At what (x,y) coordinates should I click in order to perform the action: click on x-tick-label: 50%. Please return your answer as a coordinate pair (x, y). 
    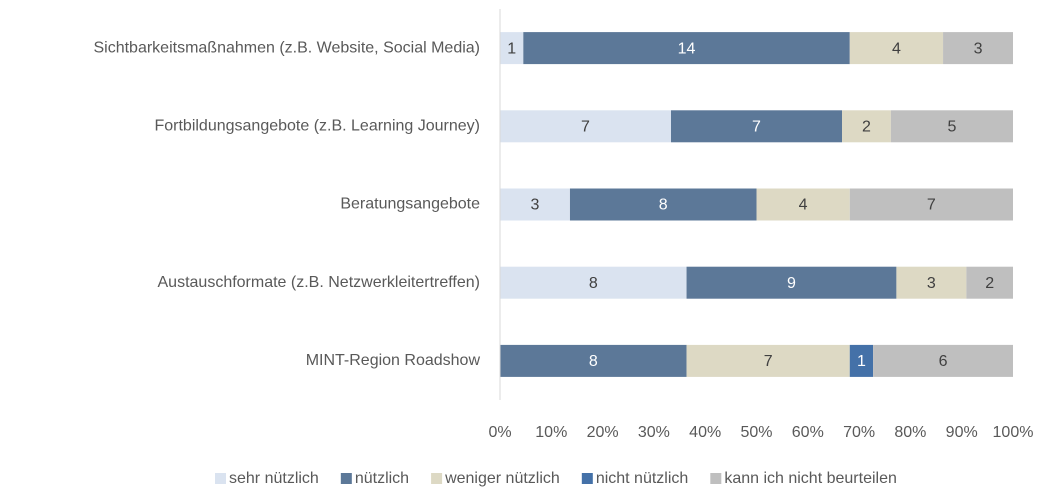
    Looking at the image, I should click on (756, 432).